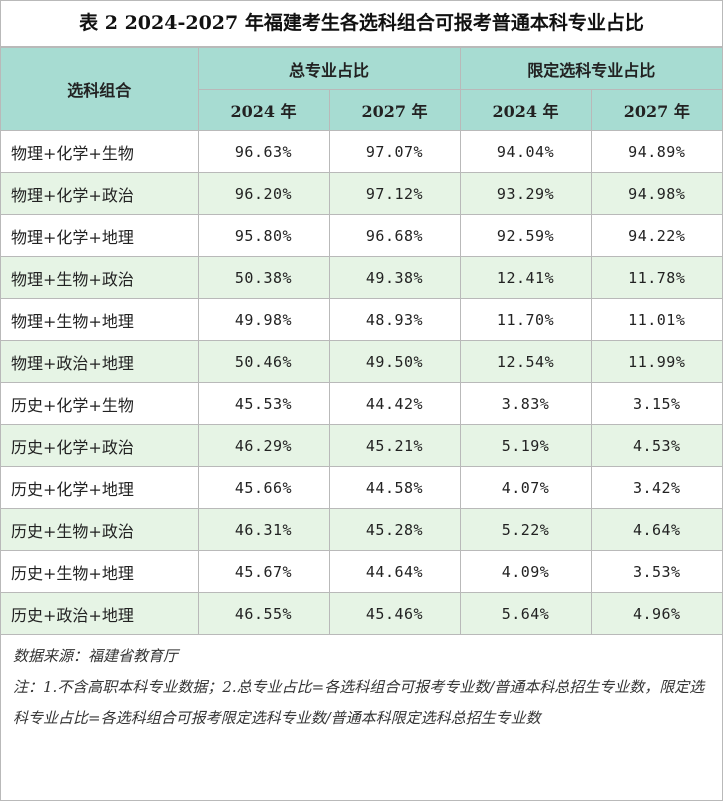  Describe the element at coordinates (100, 361) in the screenshot. I see `combo-cell: 物理+政治+地理` at that location.